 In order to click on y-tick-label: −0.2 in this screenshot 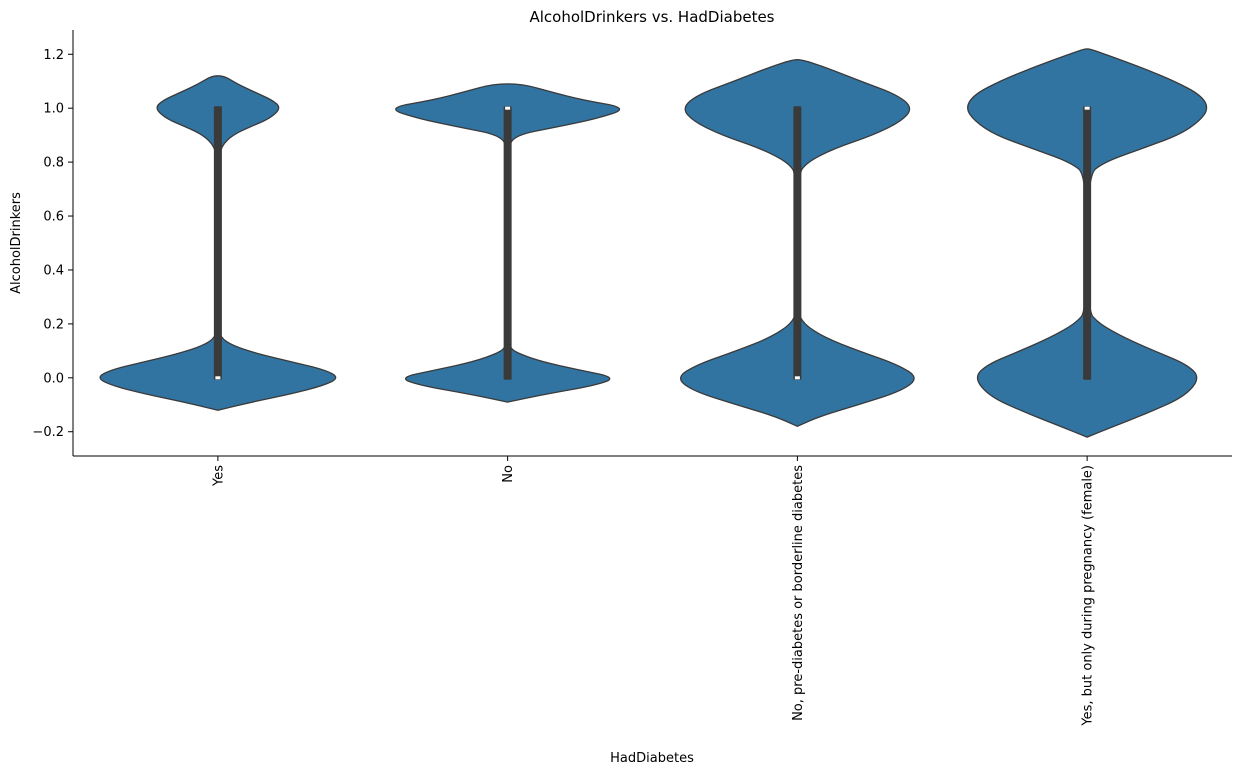, I will do `click(48, 432)`.